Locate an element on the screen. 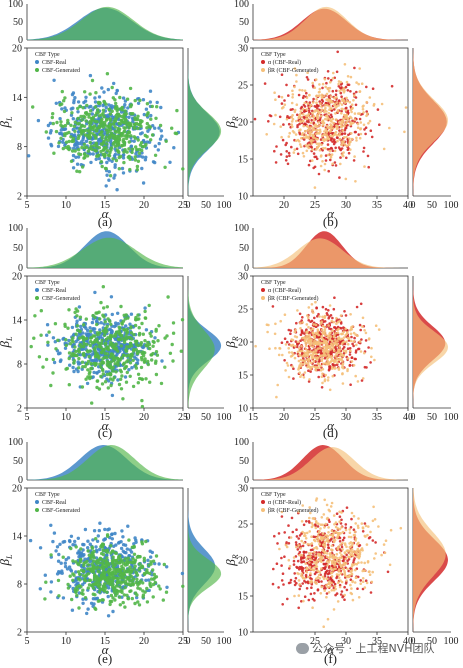  top-marginal-density-generated is located at coordinates (105, 462).